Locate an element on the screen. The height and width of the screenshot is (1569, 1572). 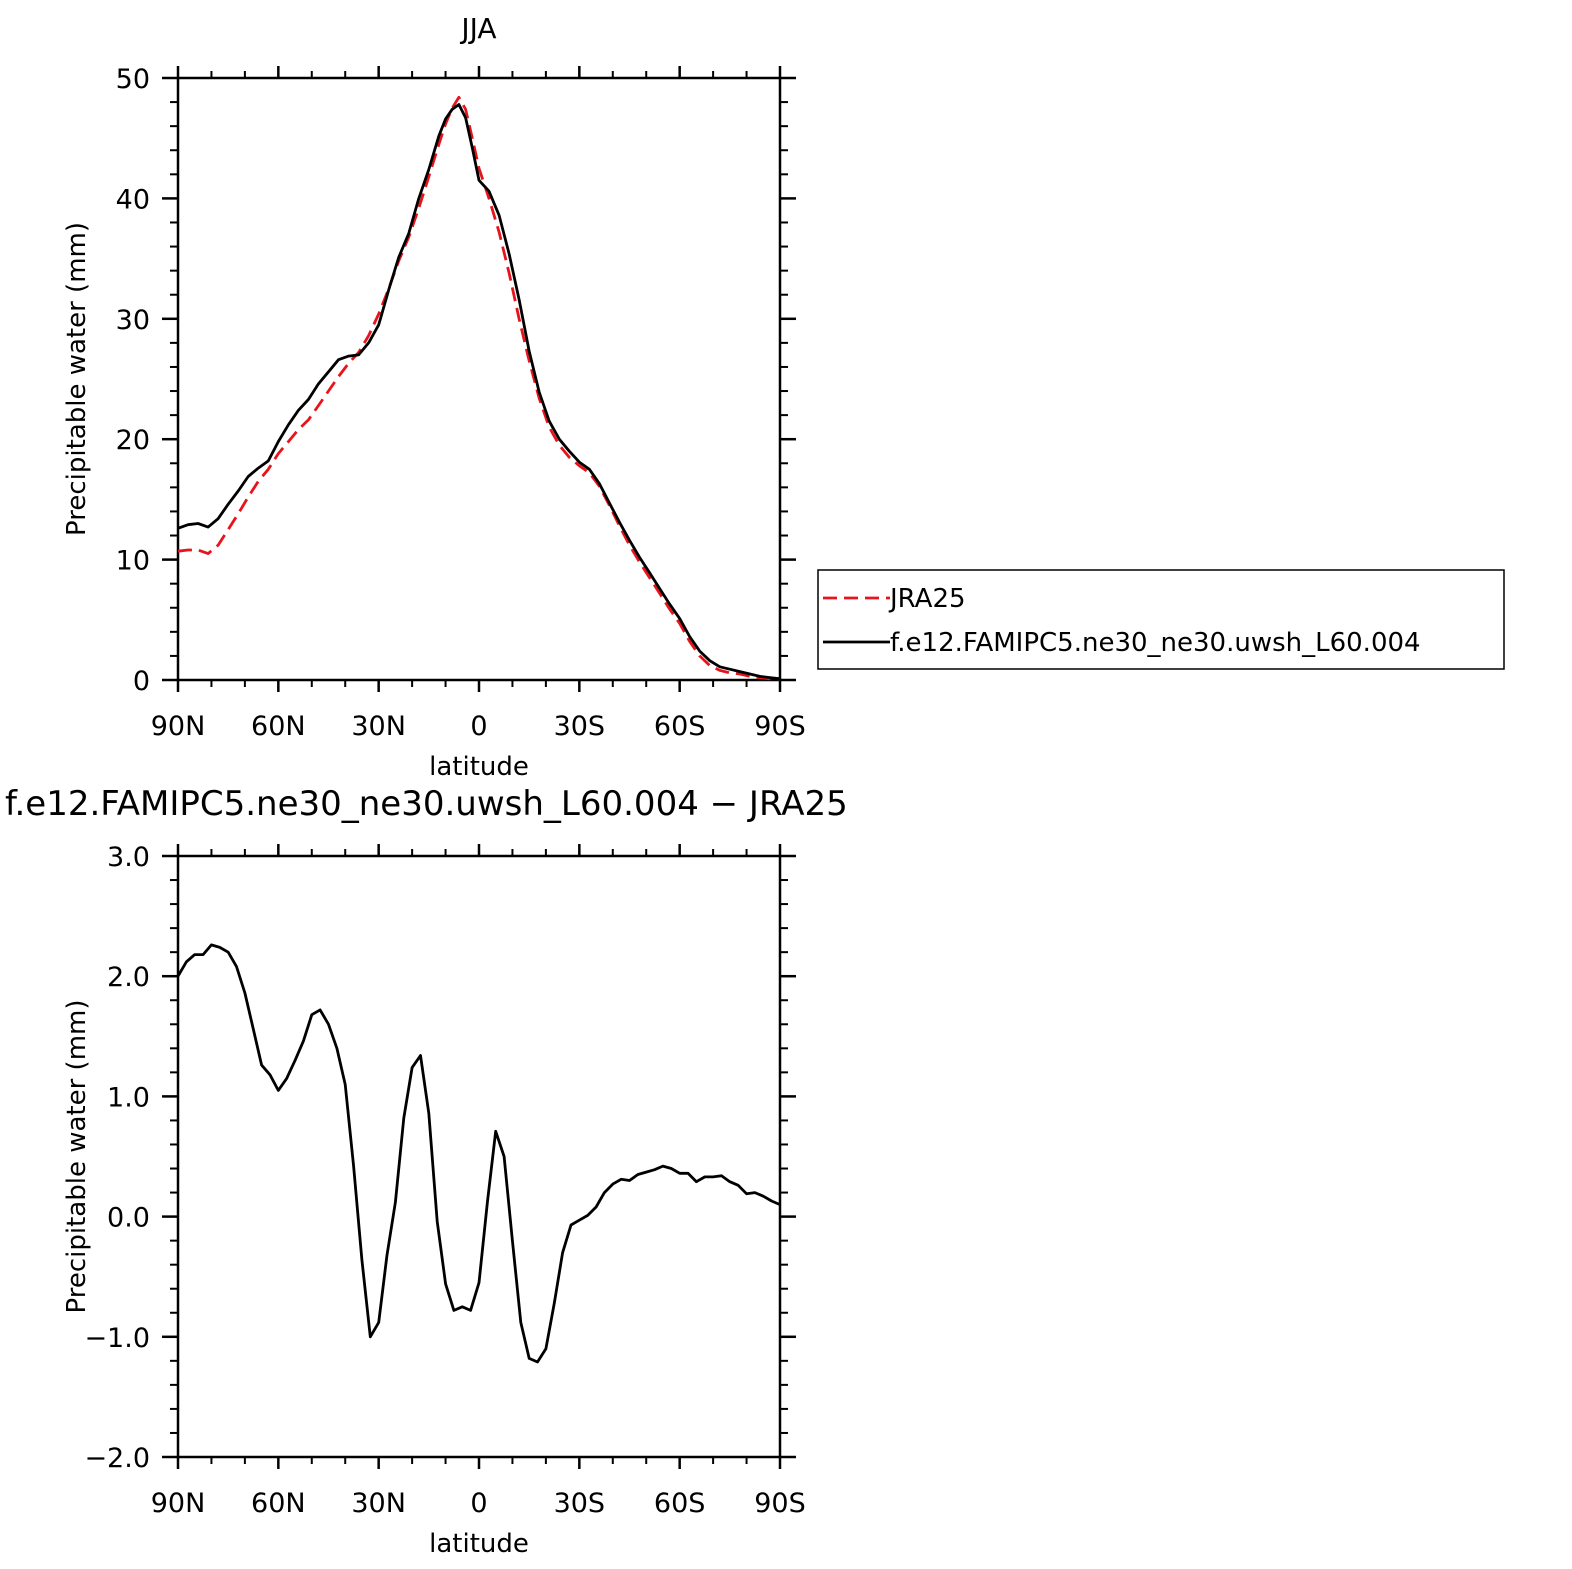
series-line-jra25 is located at coordinates (478, 388).